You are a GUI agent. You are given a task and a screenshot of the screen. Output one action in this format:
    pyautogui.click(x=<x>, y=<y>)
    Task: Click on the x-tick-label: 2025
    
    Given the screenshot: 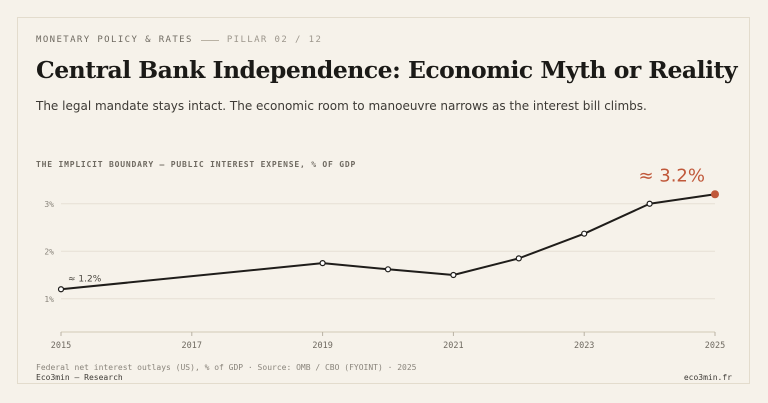 What is the action you would take?
    pyautogui.click(x=715, y=346)
    